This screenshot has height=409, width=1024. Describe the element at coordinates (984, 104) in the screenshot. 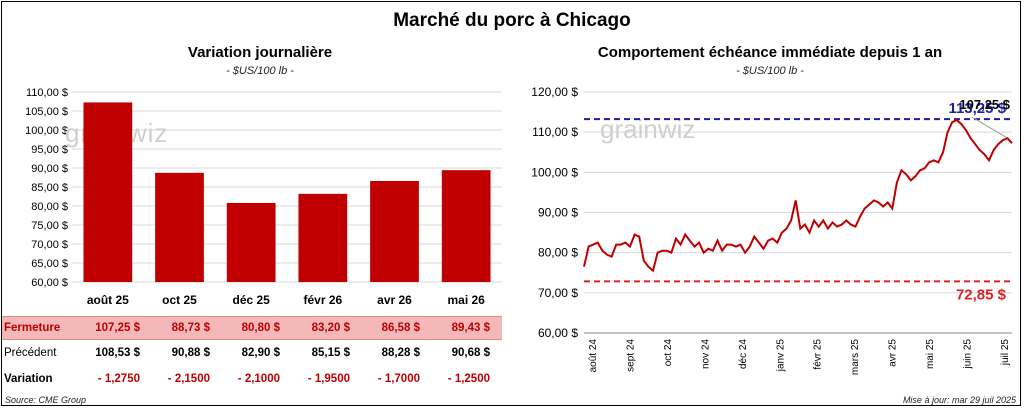

I see `last-value-label: 107,25 $` at that location.